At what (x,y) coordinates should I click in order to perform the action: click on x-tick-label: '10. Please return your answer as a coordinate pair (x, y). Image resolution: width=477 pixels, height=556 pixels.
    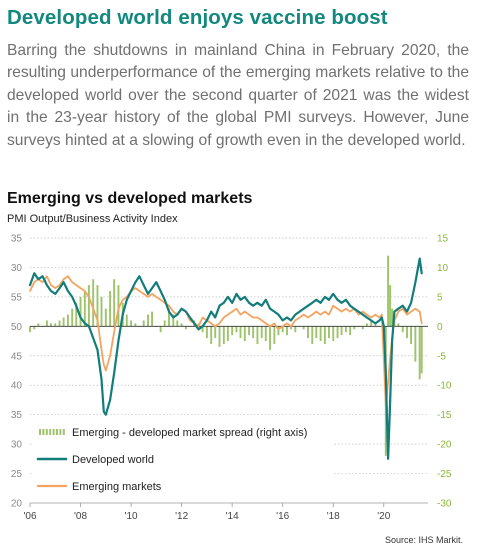
    Looking at the image, I should click on (131, 516).